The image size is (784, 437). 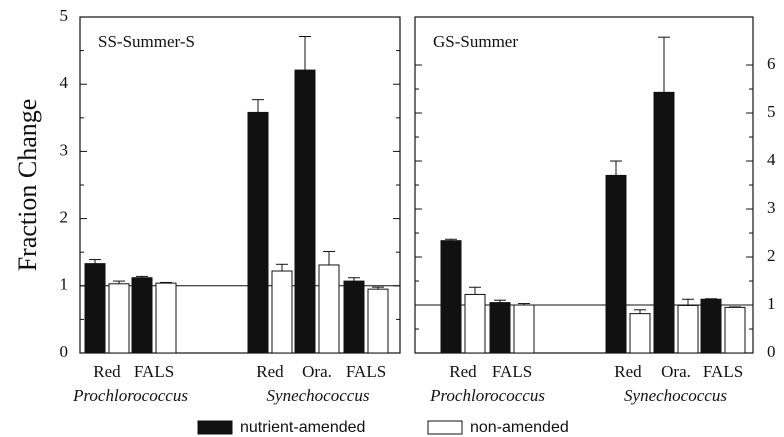 I want to click on y-tick-label: 6, so click(x=771, y=63).